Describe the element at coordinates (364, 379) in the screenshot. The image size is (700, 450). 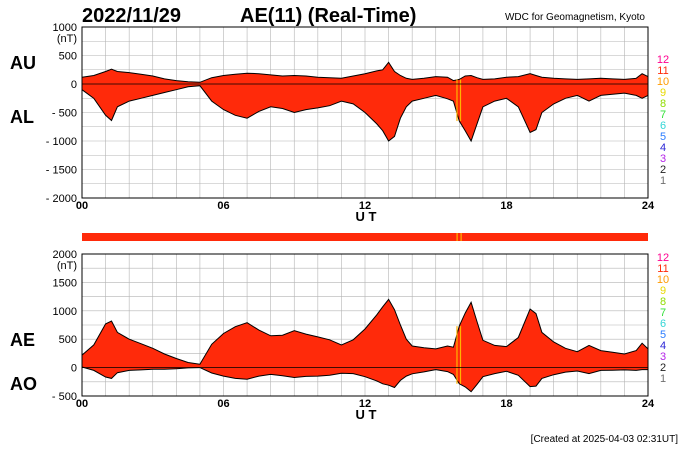
I see `ae-ao-lower-series-line` at that location.